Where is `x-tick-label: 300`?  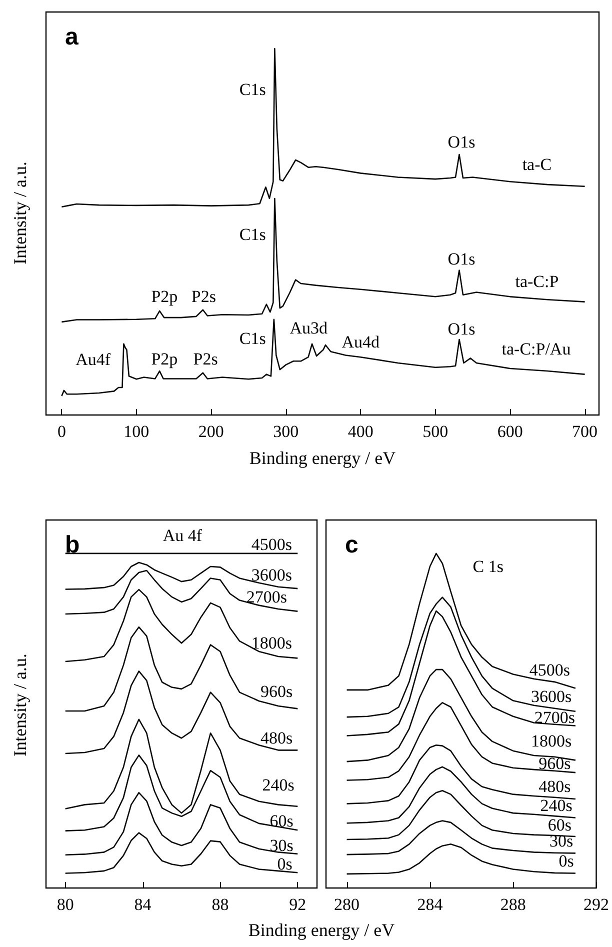 x-tick-label: 300 is located at coordinates (286, 431).